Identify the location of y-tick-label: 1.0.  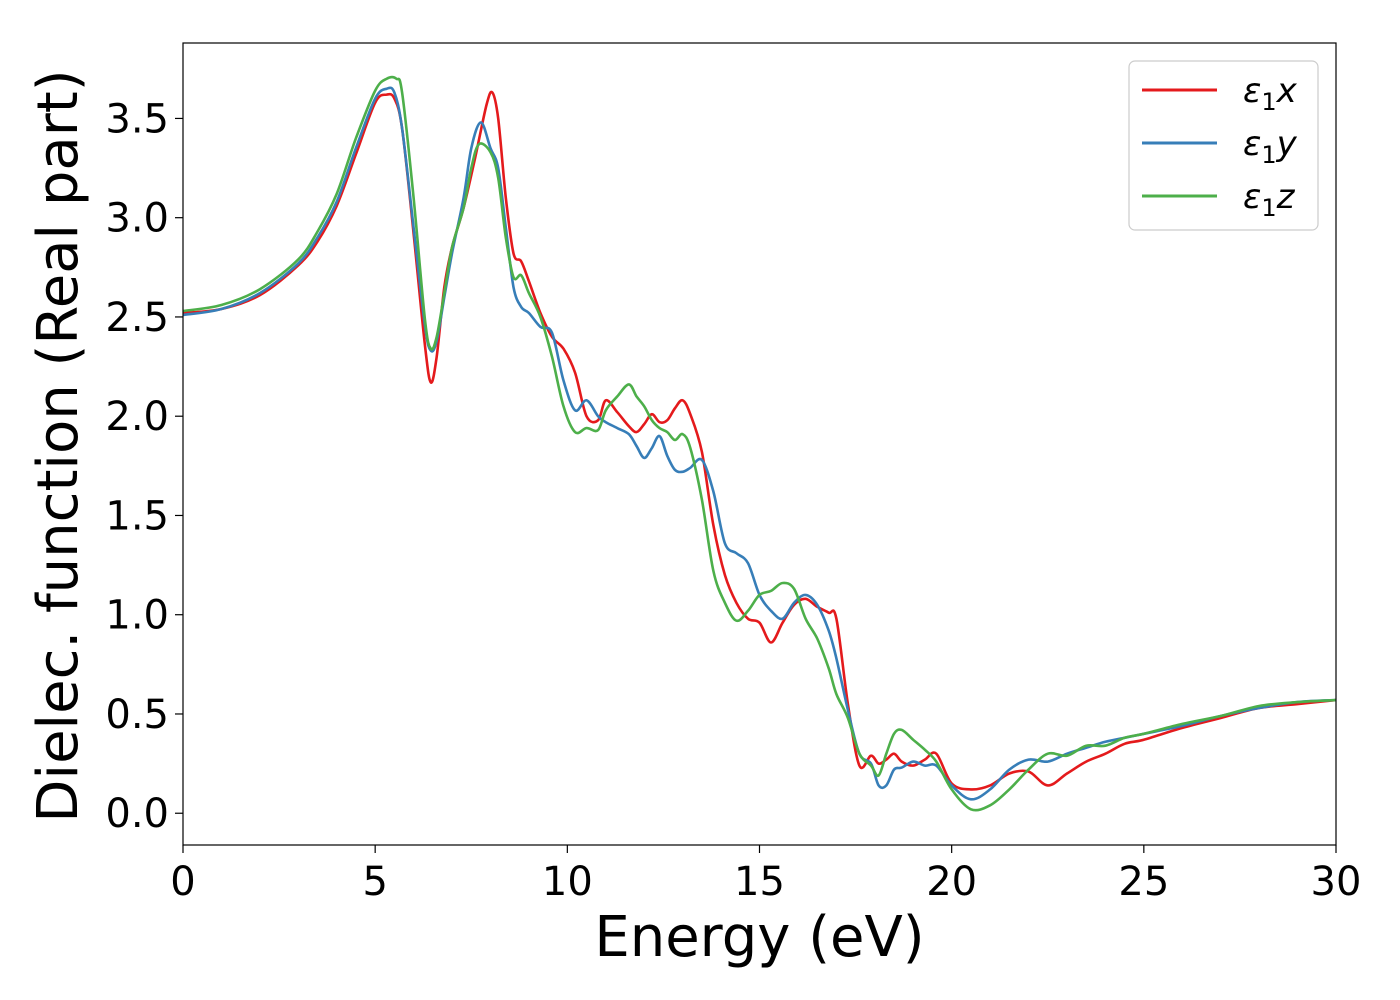
(137, 616).